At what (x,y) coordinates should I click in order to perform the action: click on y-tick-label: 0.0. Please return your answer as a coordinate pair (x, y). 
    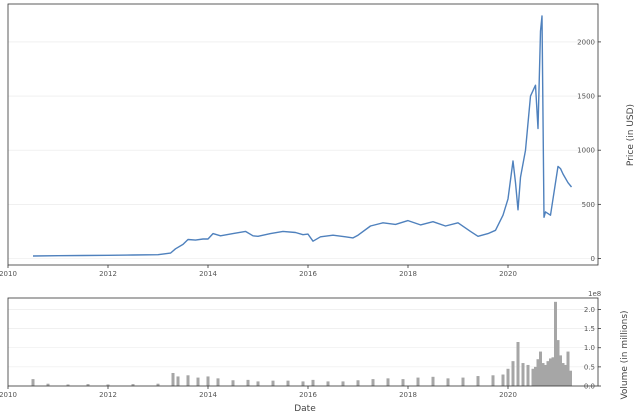
    Looking at the image, I should click on (589, 387).